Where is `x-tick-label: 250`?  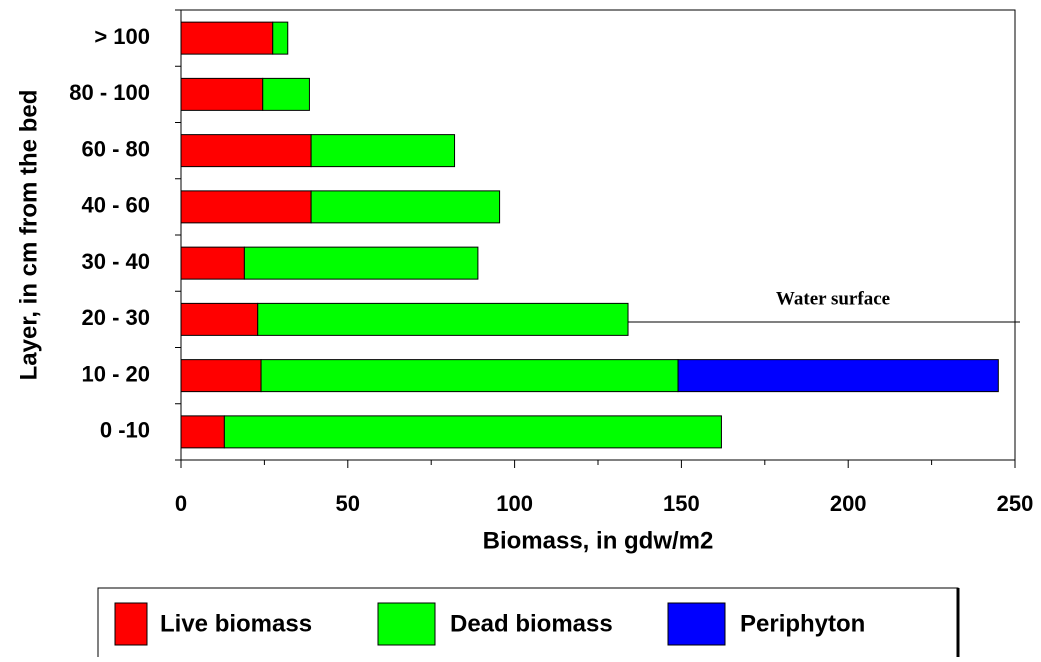
x-tick-label: 250 is located at coordinates (1015, 503).